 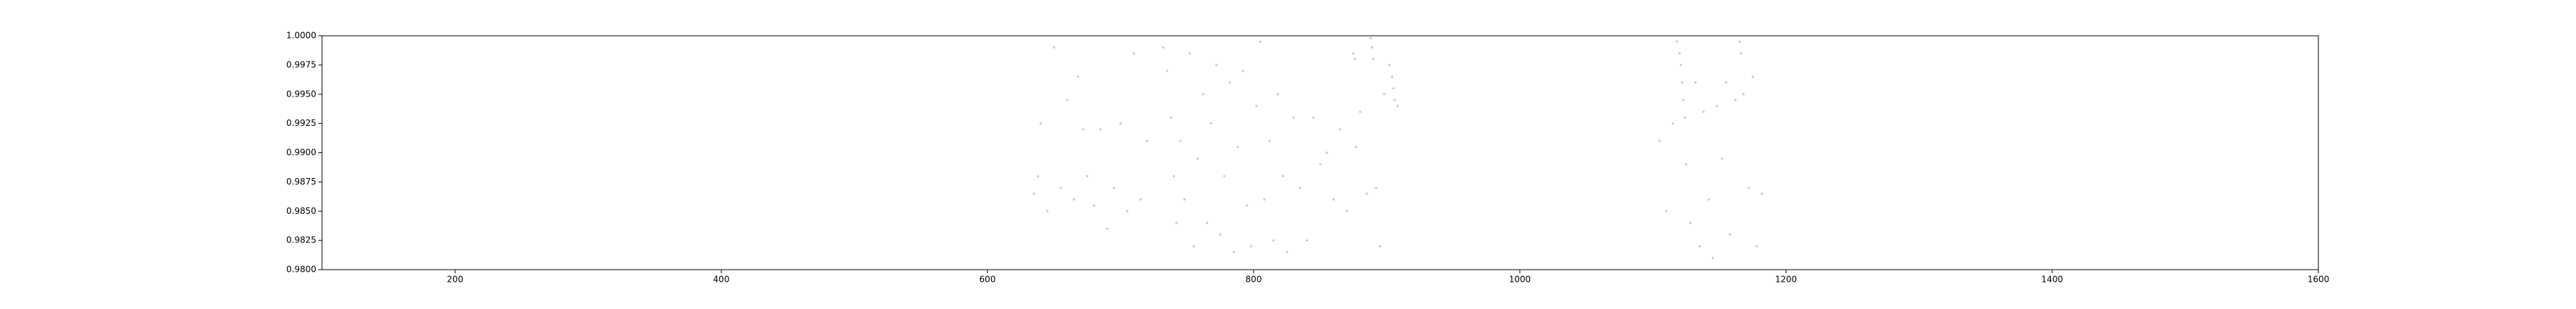 I want to click on y-tick-label: 0.9975, so click(x=301, y=64).